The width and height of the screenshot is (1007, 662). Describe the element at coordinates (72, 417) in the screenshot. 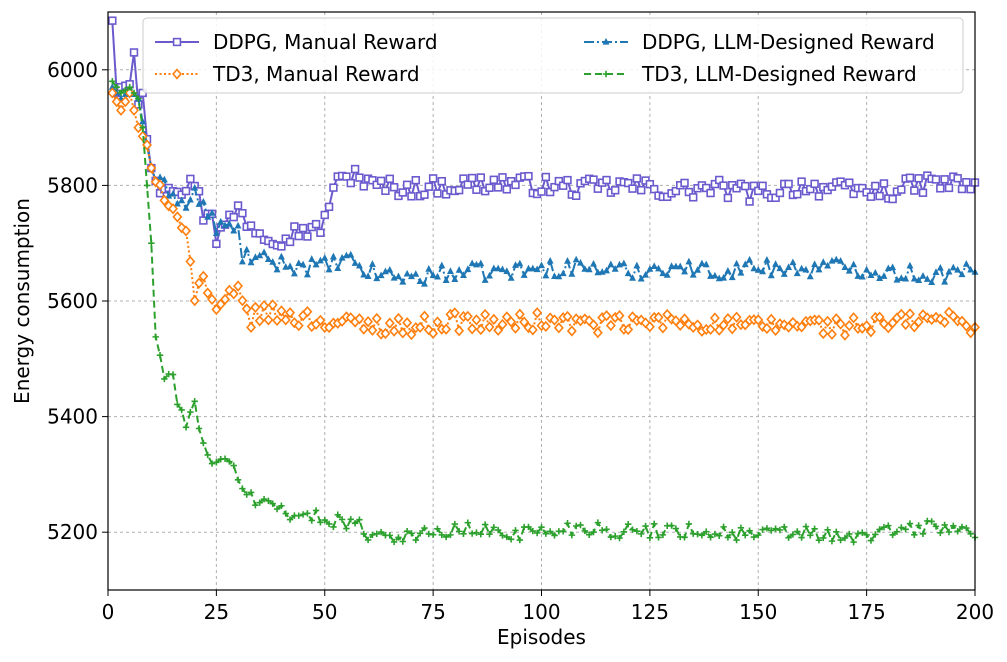

I see `y-tick-label: 5400` at that location.